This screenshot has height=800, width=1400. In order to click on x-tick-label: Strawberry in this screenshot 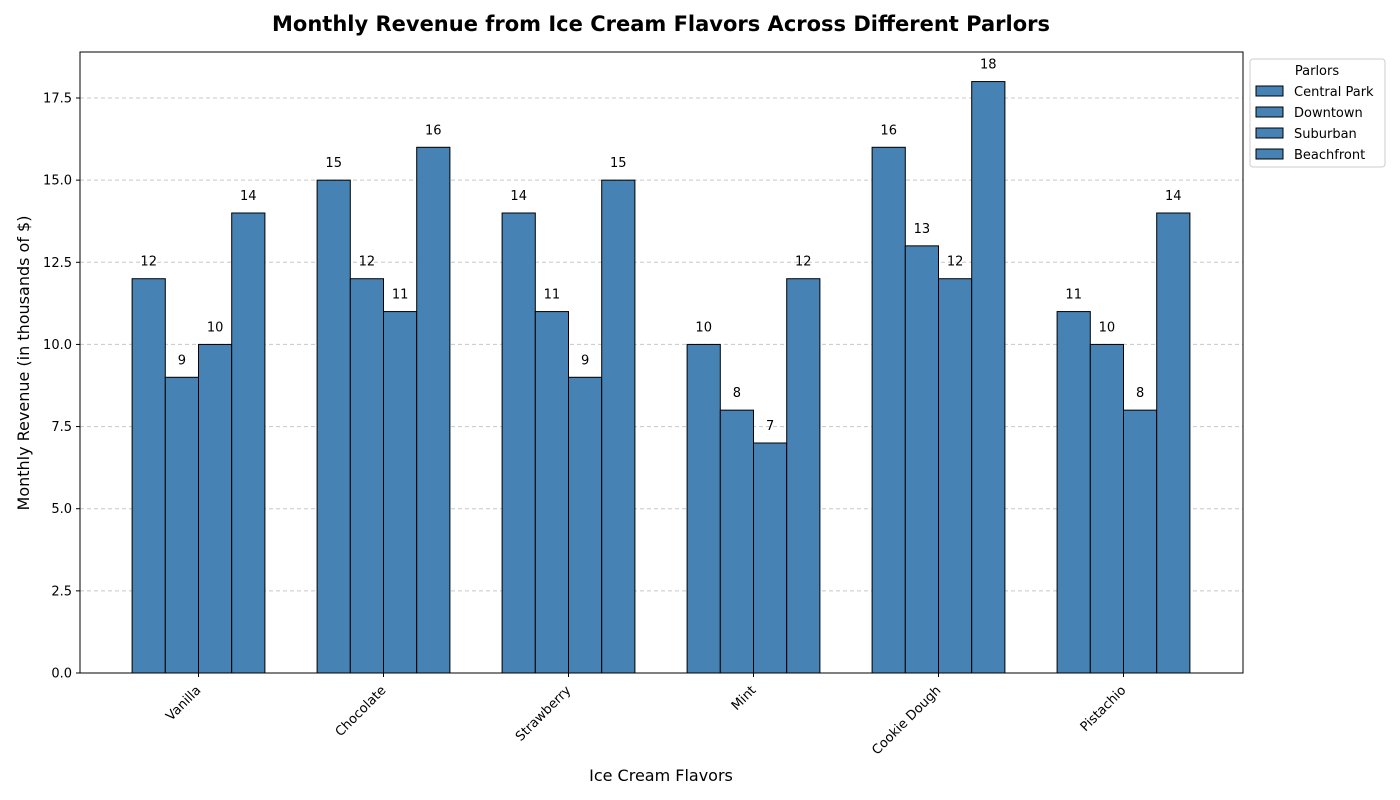, I will do `click(544, 714)`.